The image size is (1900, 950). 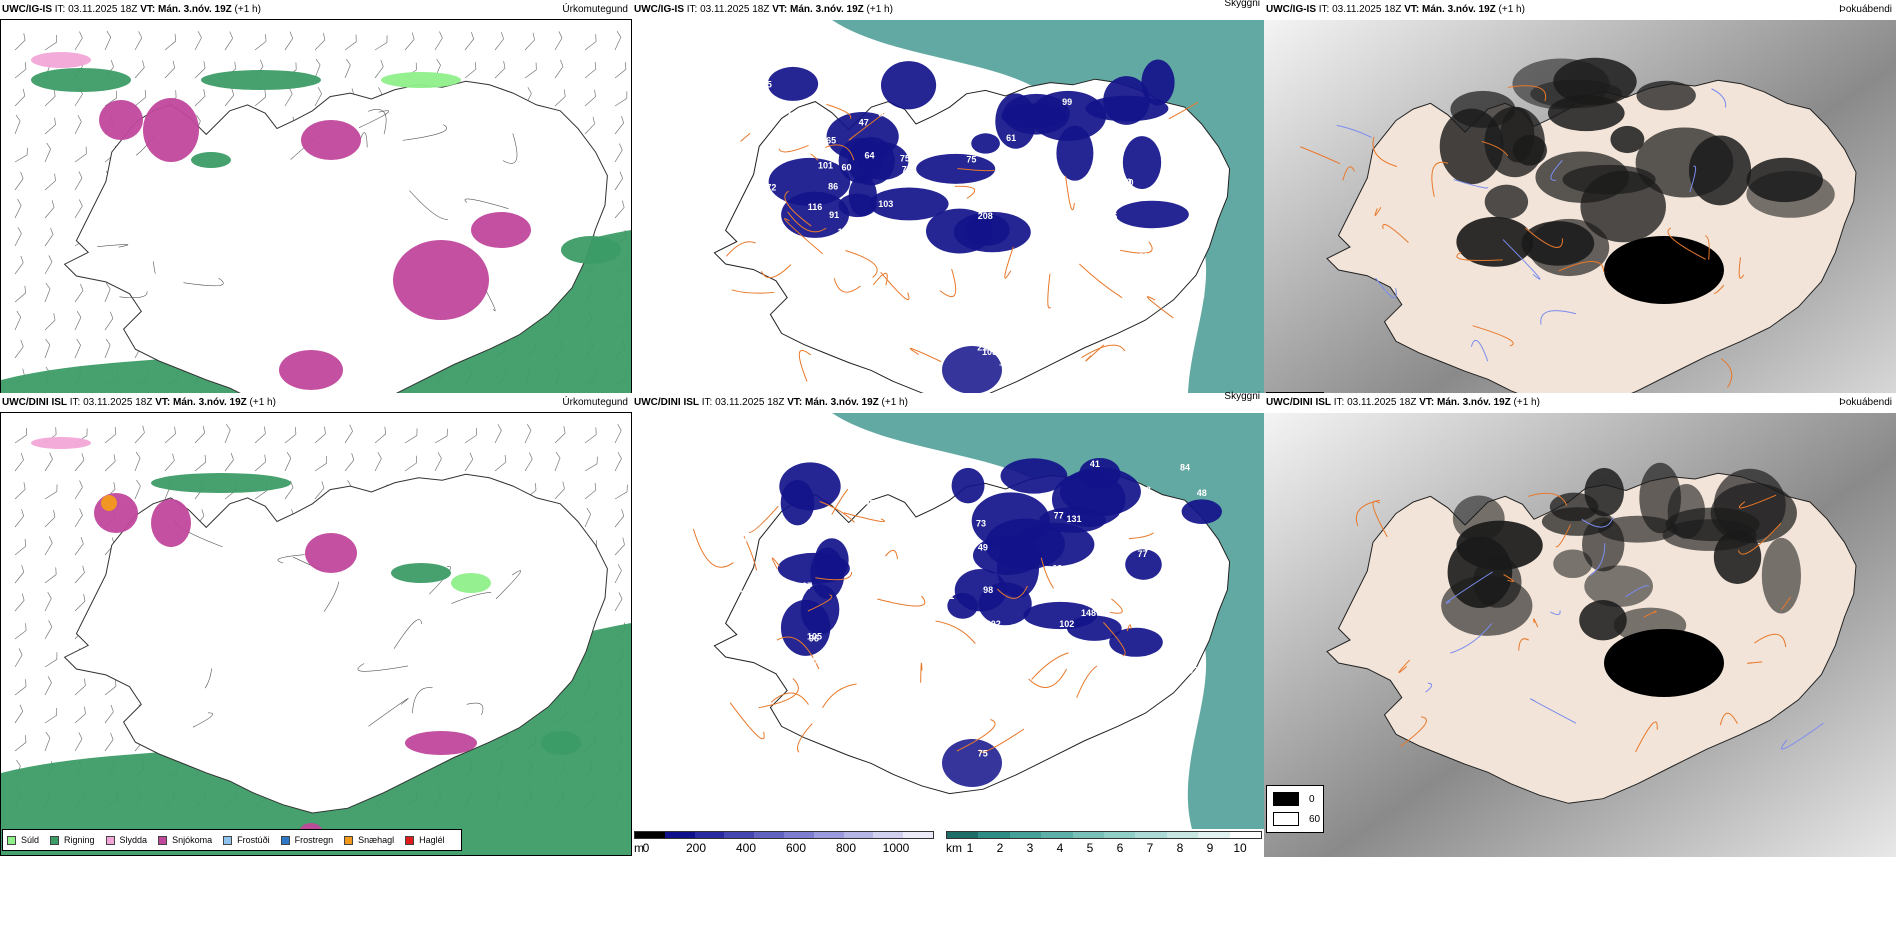 I want to click on legend-item: Frostregn, so click(x=307, y=840).